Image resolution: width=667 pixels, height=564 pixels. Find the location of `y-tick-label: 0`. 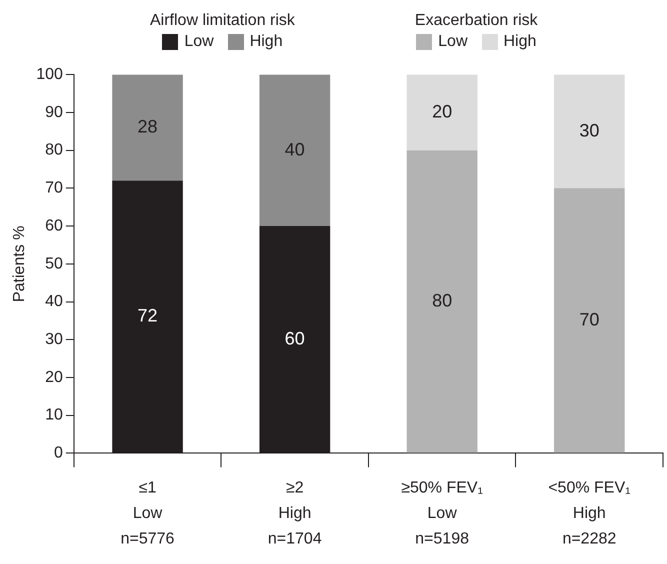

y-tick-label: 0 is located at coordinates (58, 453).